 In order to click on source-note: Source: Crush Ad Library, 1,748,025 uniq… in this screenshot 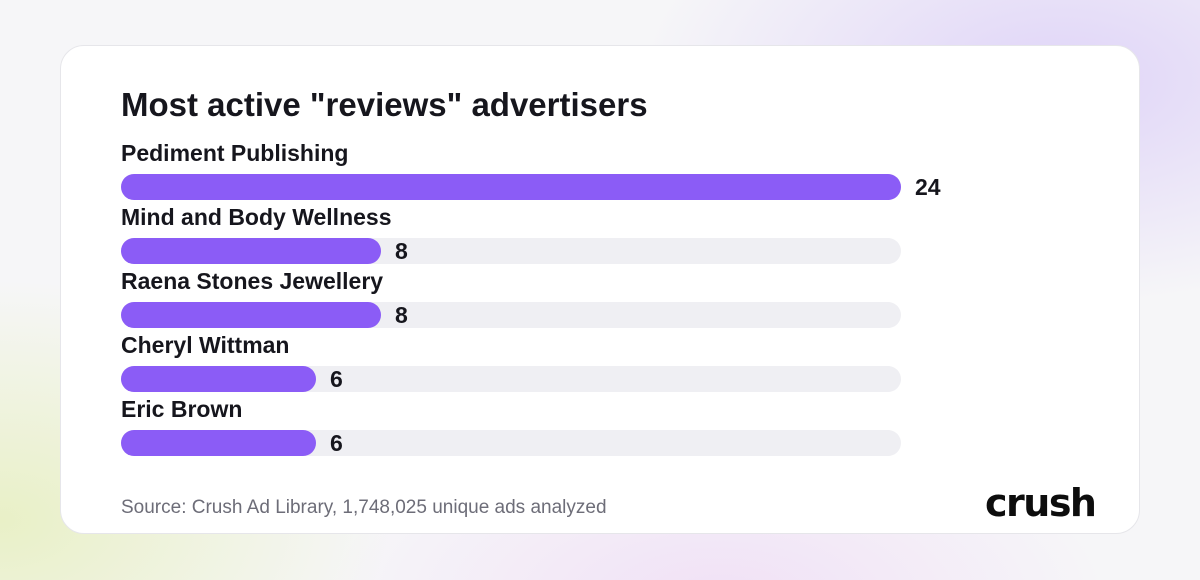, I will do `click(364, 507)`.